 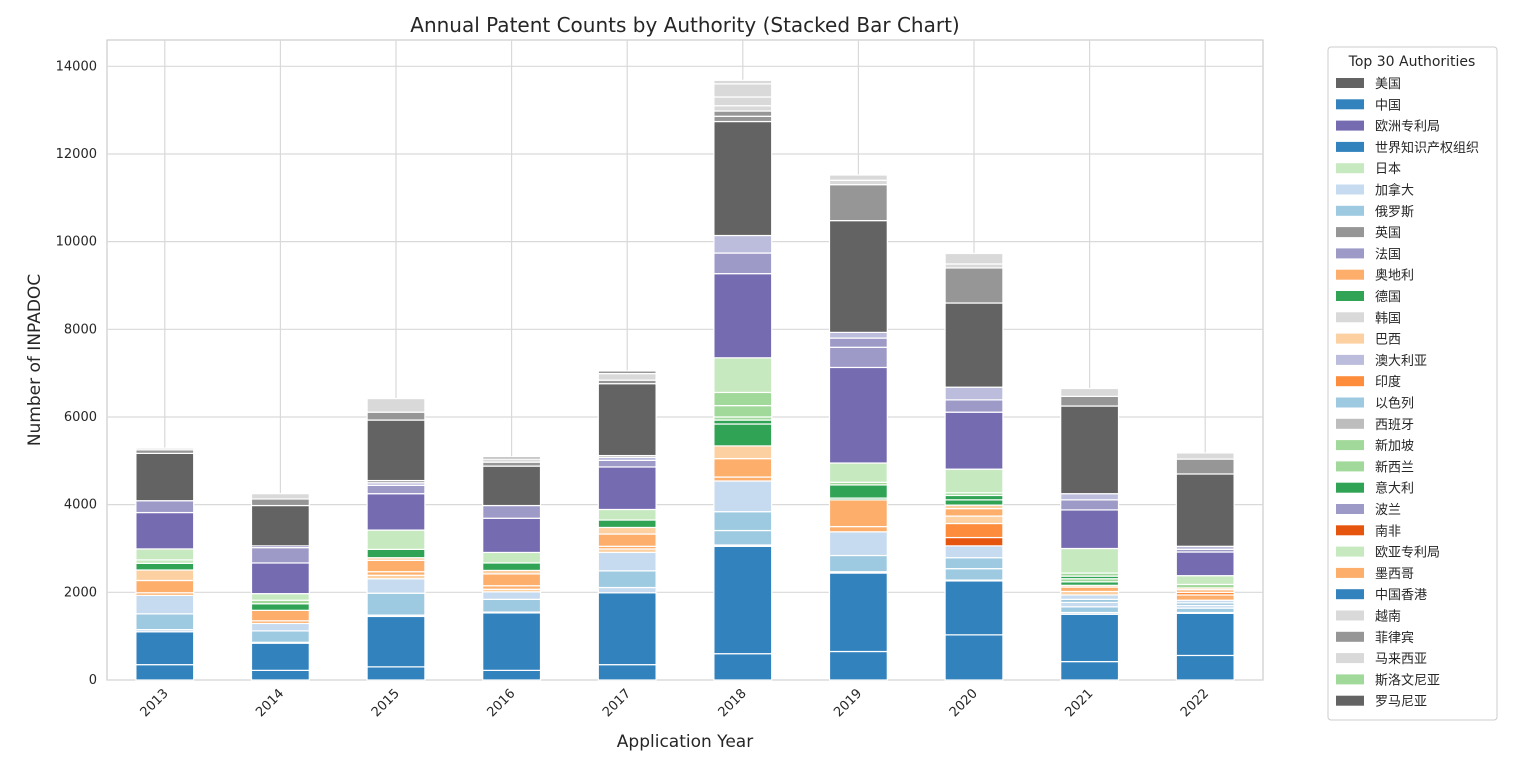 What do you see at coordinates (1388, 531) in the screenshot?
I see `legend-label: 南非` at bounding box center [1388, 531].